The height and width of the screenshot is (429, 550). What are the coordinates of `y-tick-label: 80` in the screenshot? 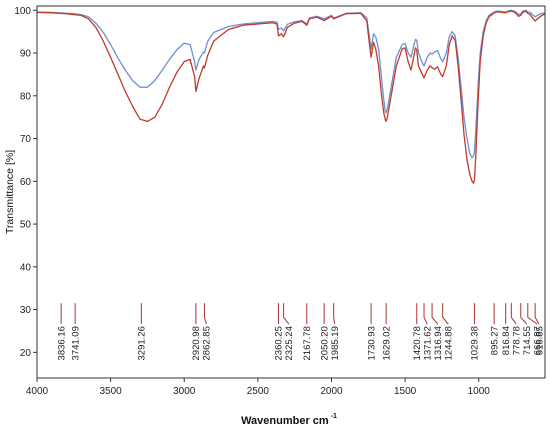 It's located at (26, 96).